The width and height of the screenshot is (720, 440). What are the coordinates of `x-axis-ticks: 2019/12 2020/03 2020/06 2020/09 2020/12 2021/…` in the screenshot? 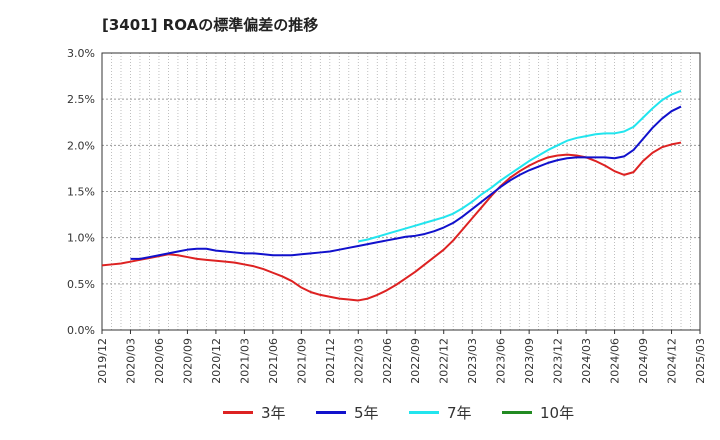 It's located at (401, 361).